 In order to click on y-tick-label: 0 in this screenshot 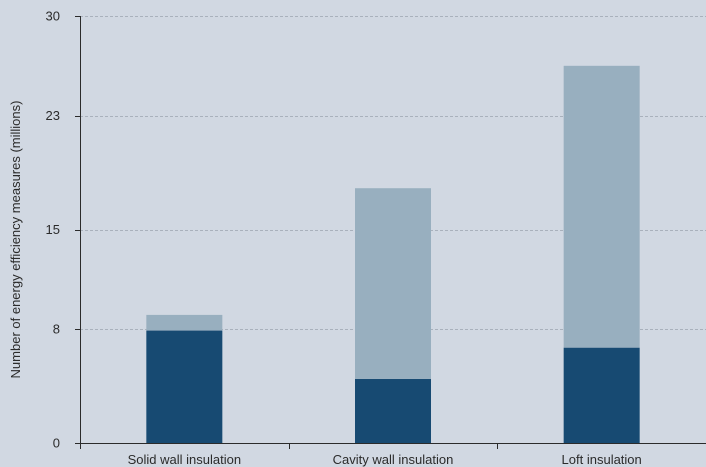, I will do `click(56, 443)`.